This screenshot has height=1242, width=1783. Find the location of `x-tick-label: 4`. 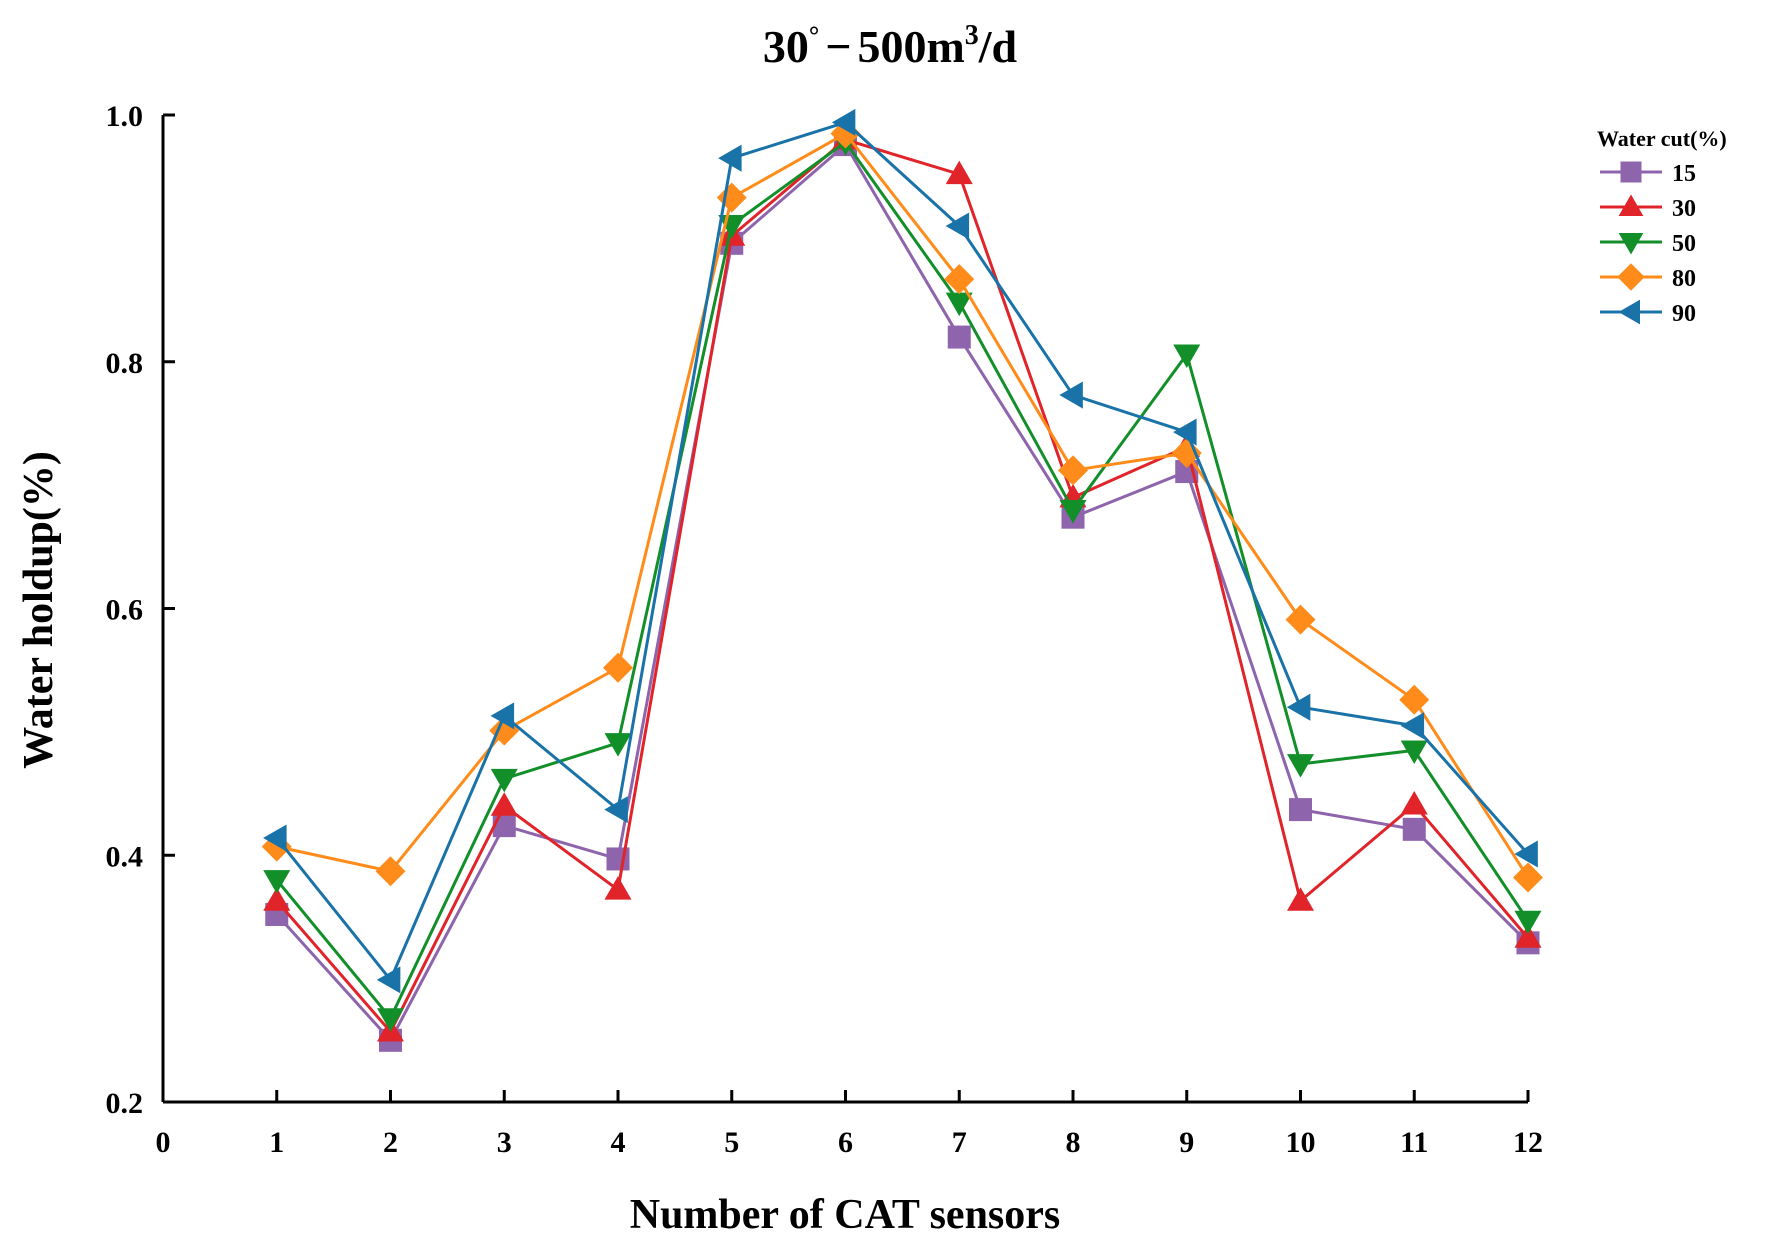

x-tick-label: 4 is located at coordinates (618, 1142).